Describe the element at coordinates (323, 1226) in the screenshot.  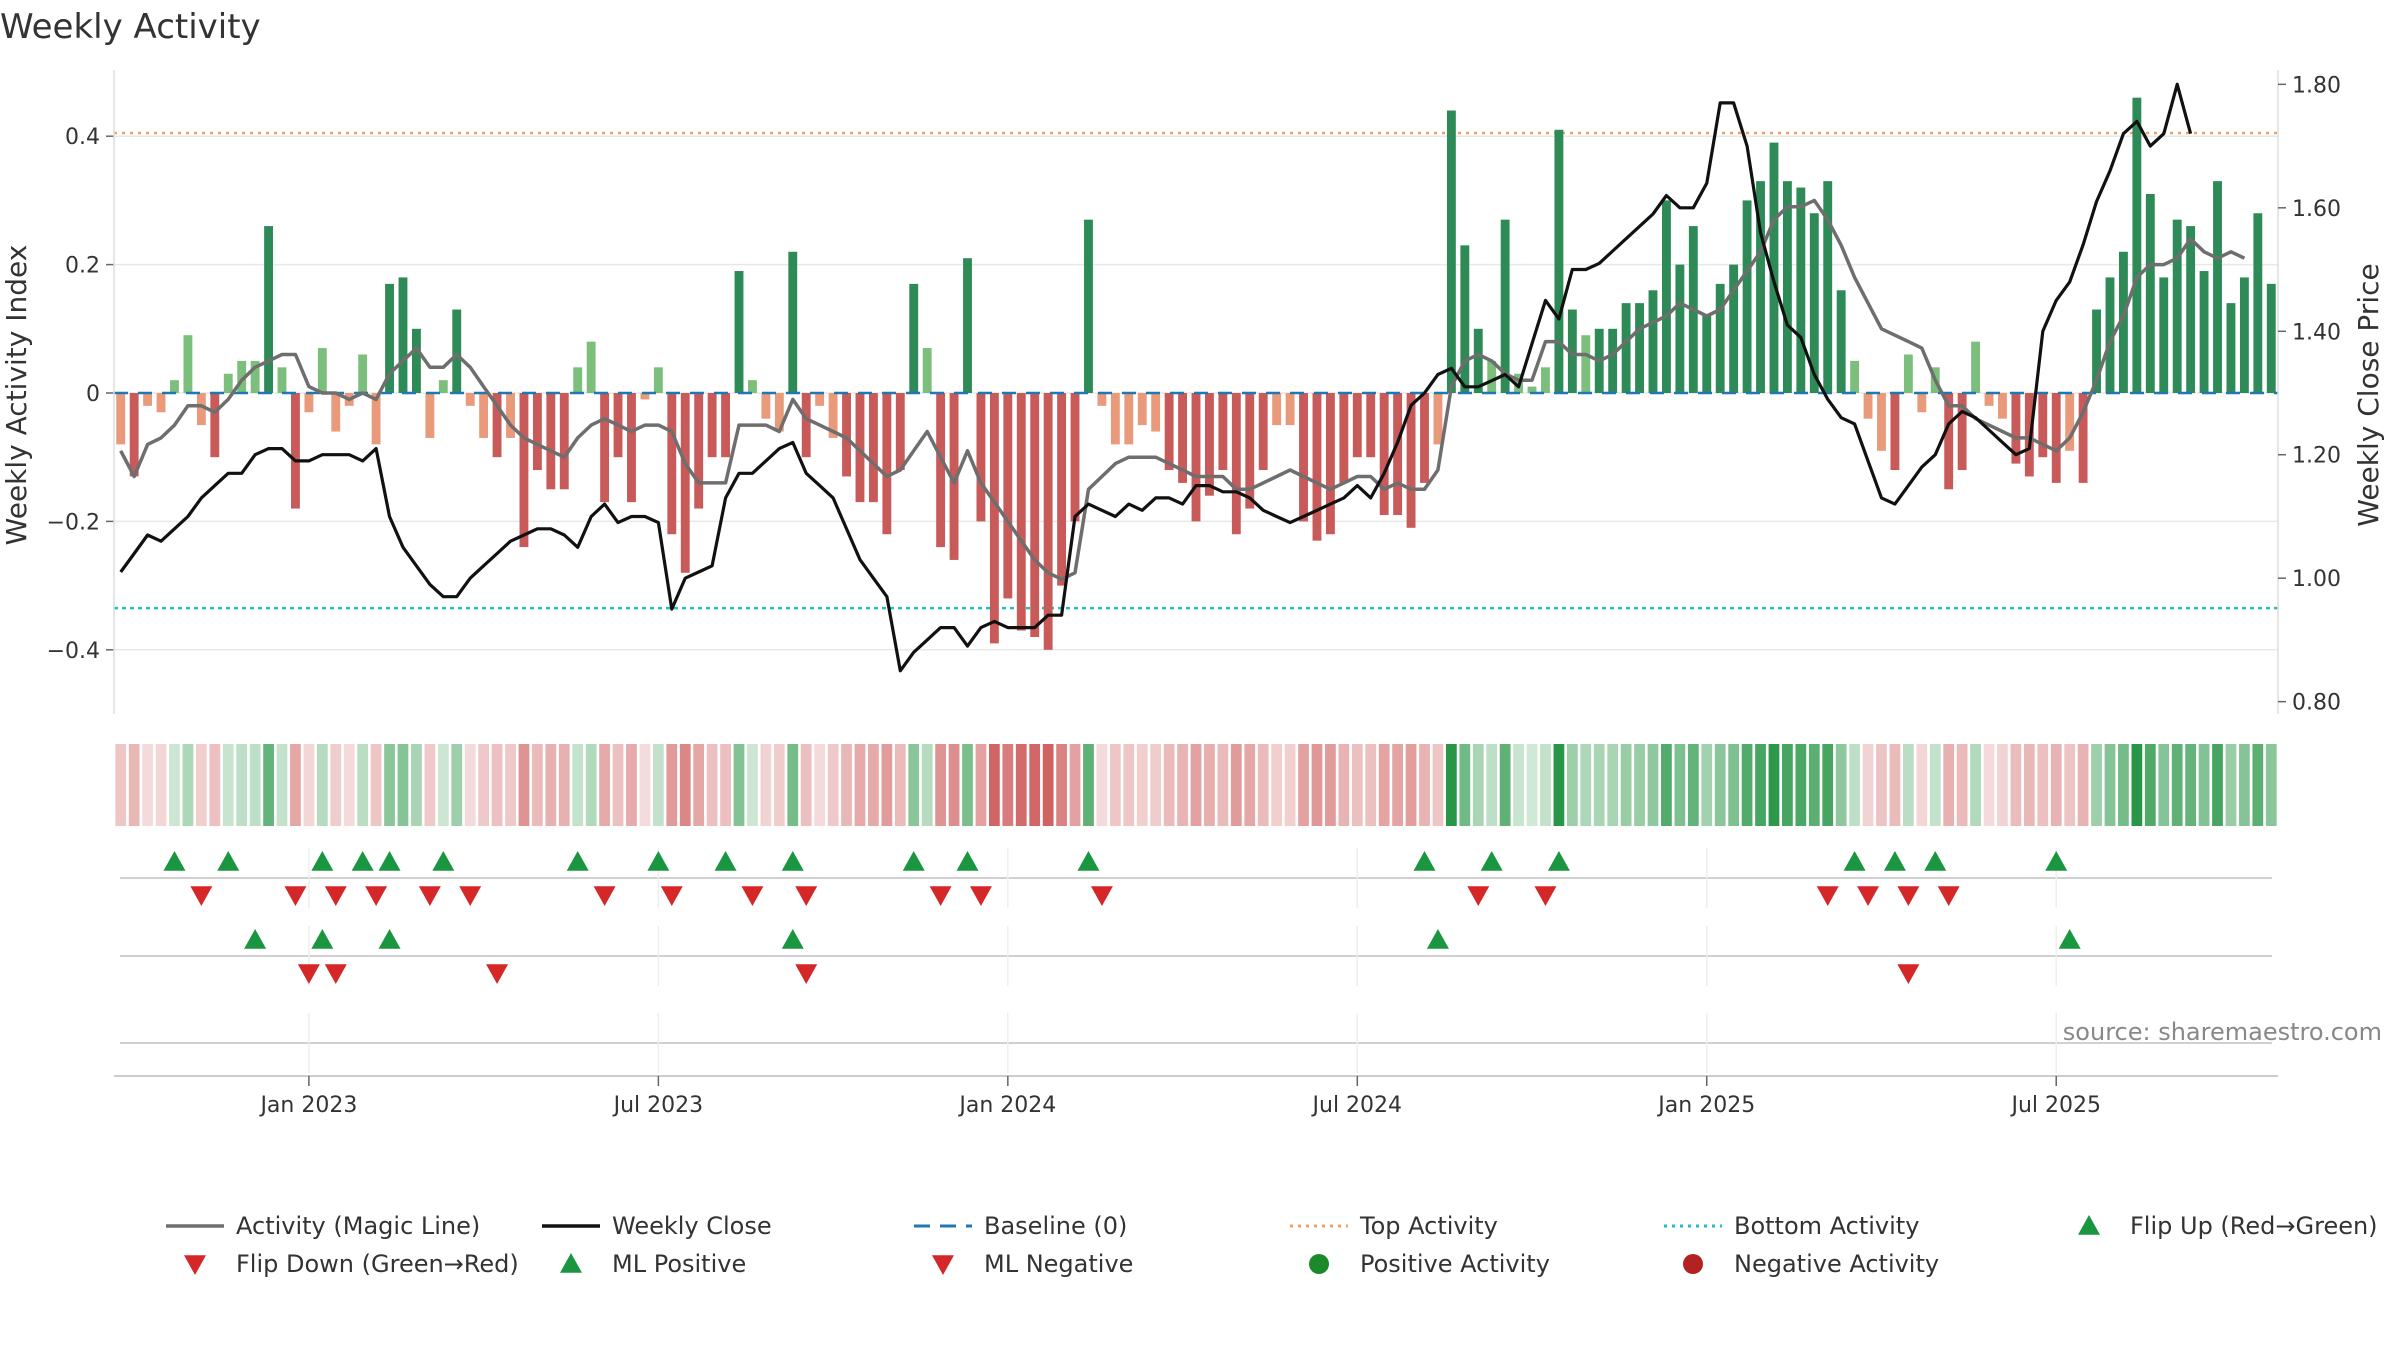
I see `legend-item: Activity (Magic Line)` at that location.